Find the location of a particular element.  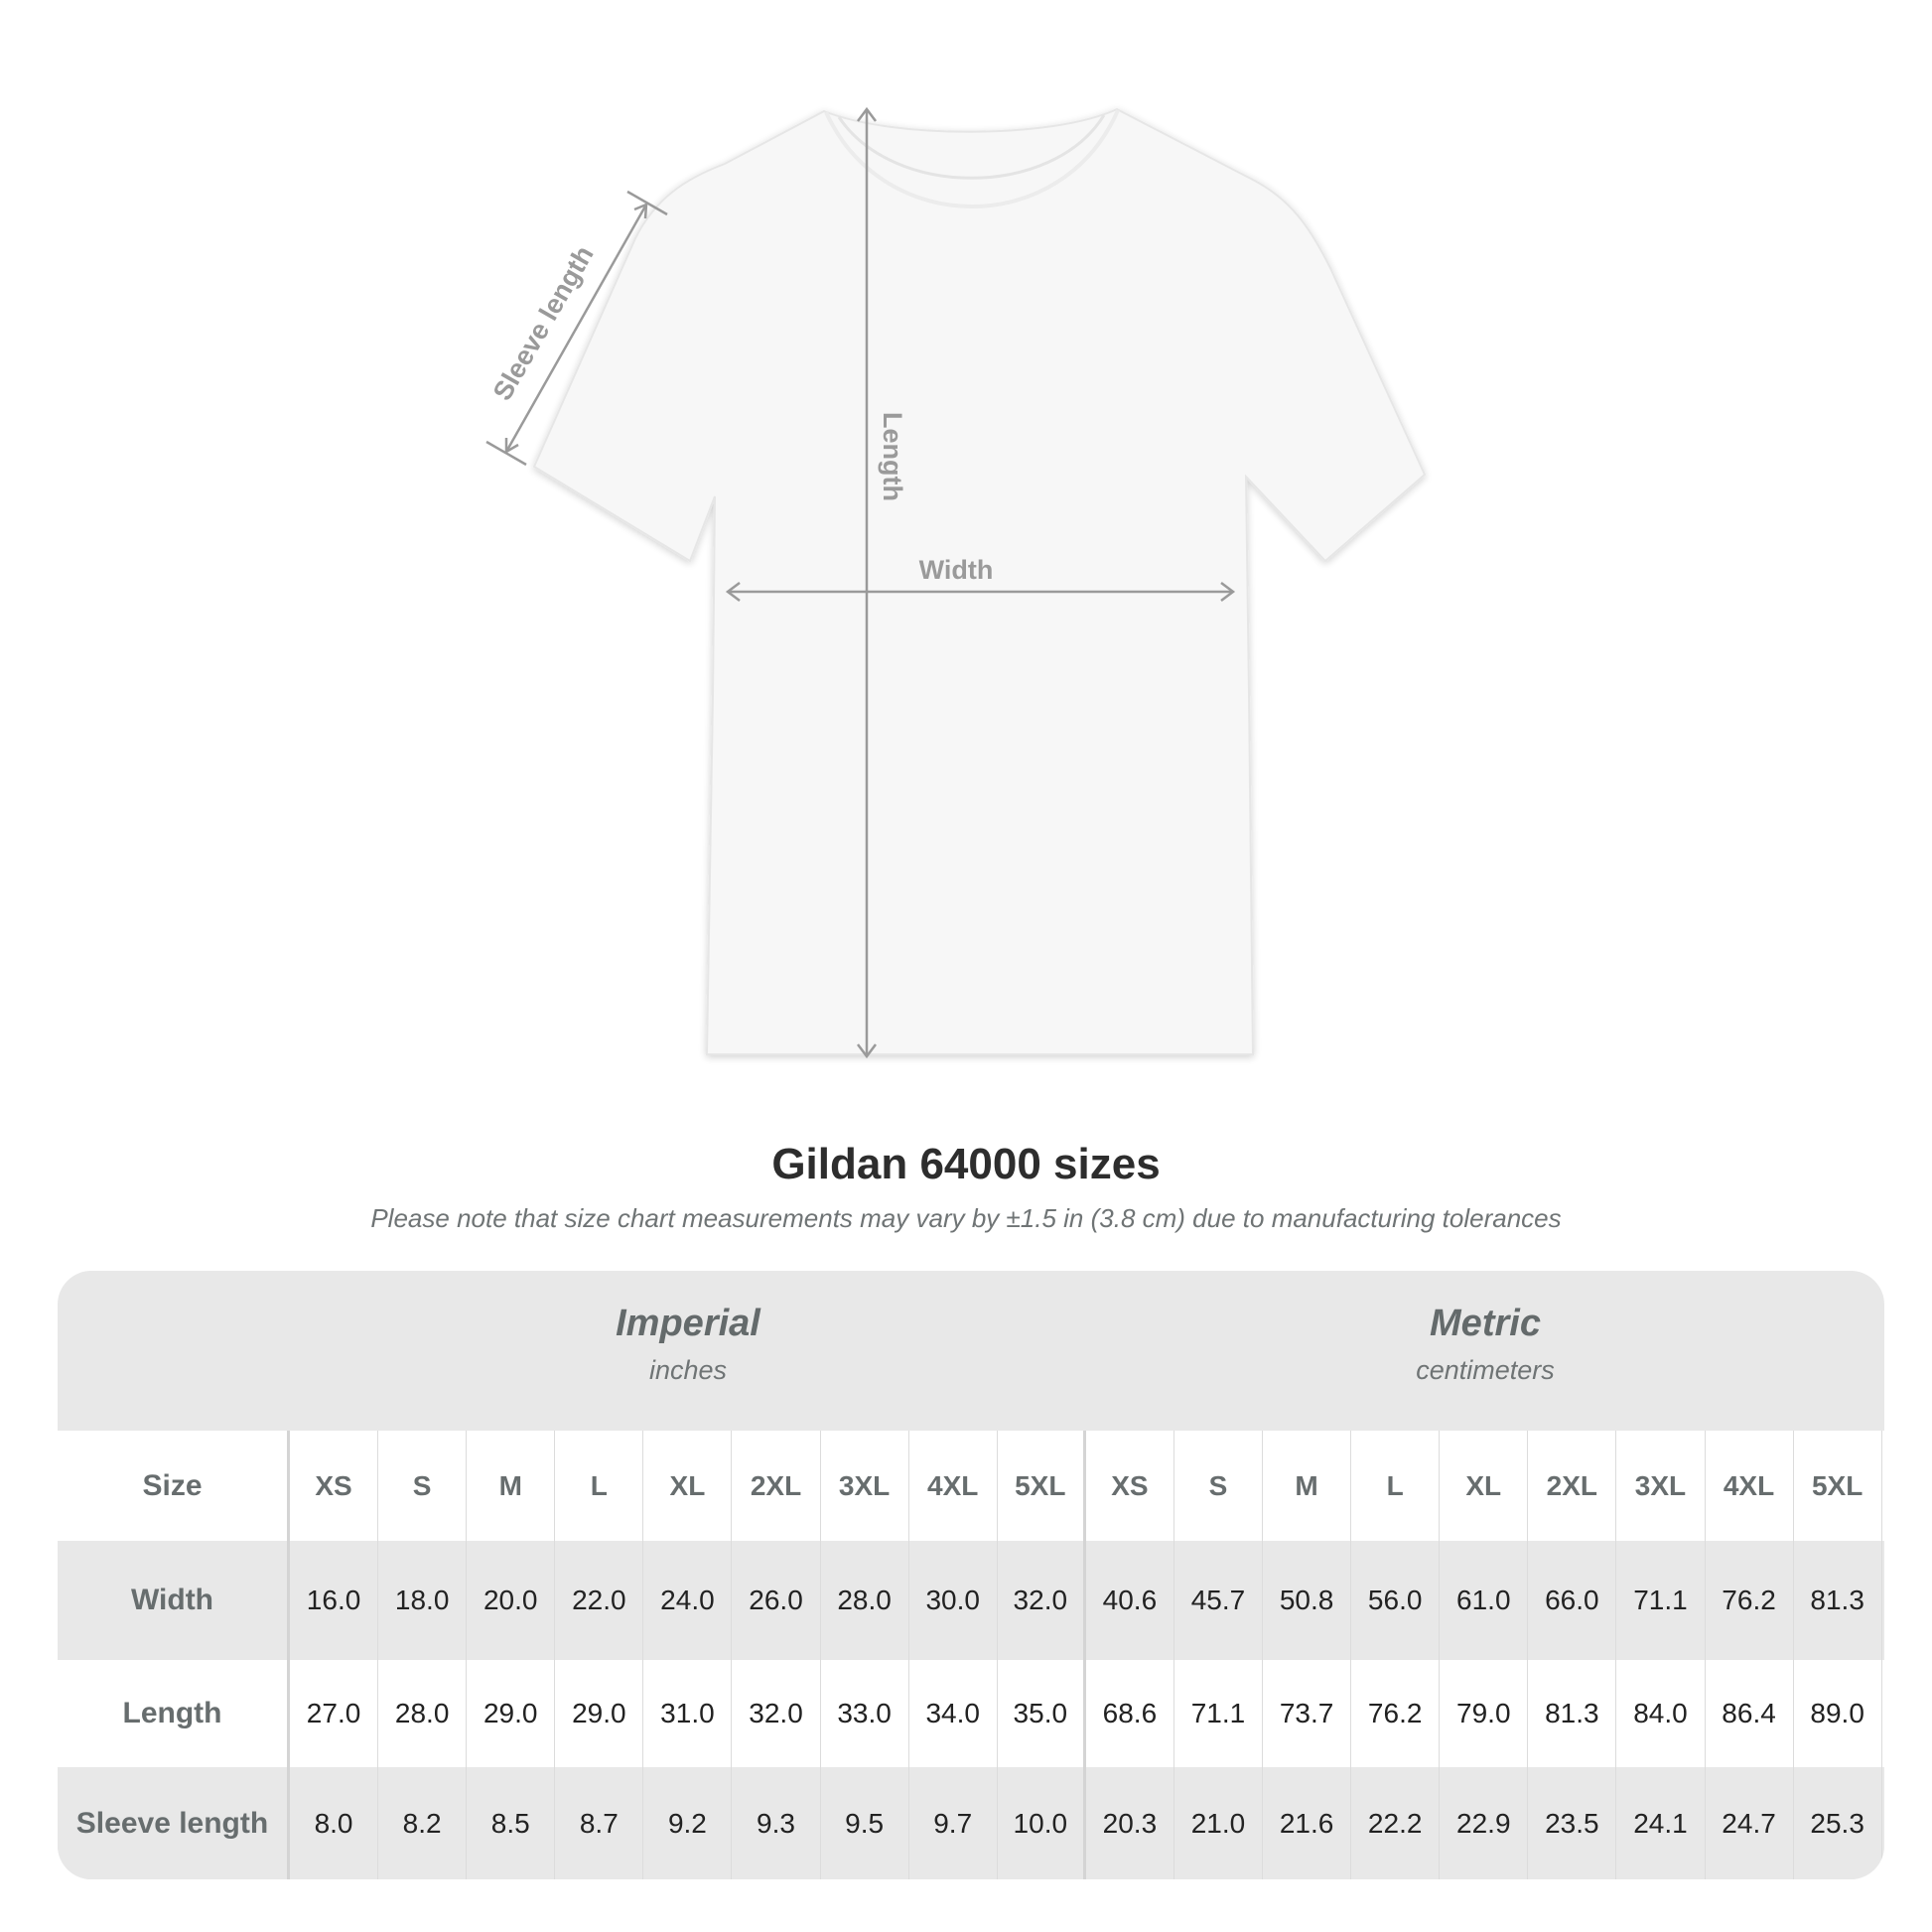

sleeve-line is located at coordinates (576, 328).